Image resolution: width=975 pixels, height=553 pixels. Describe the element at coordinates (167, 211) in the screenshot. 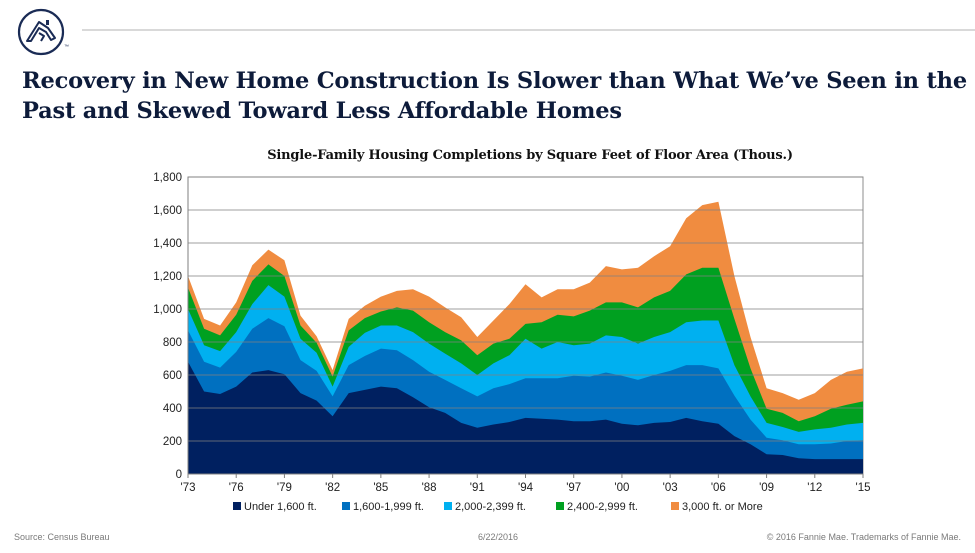

I see `y-tick-label-8: 1,600` at that location.